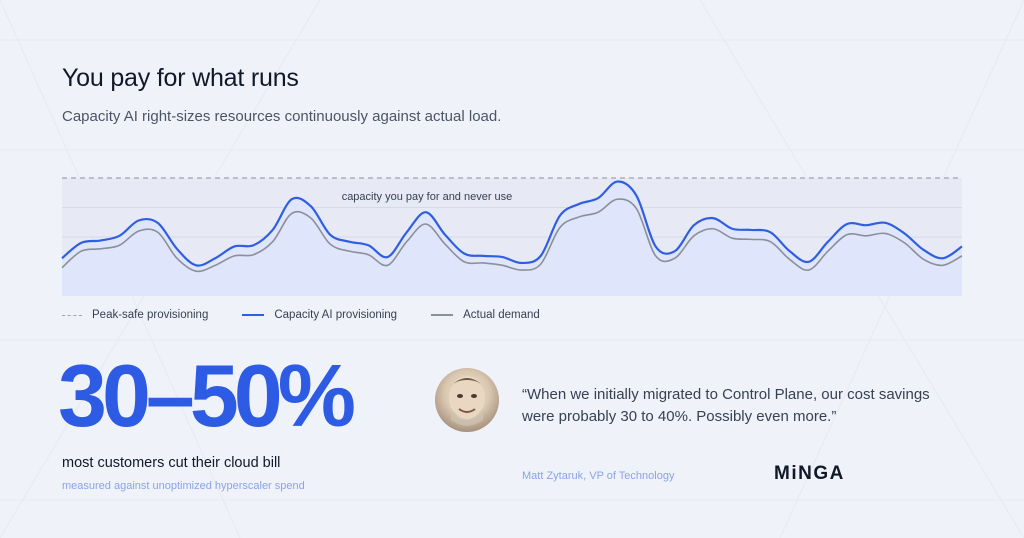 This screenshot has height=538, width=1024. I want to click on person-photo-icon, so click(467, 401).